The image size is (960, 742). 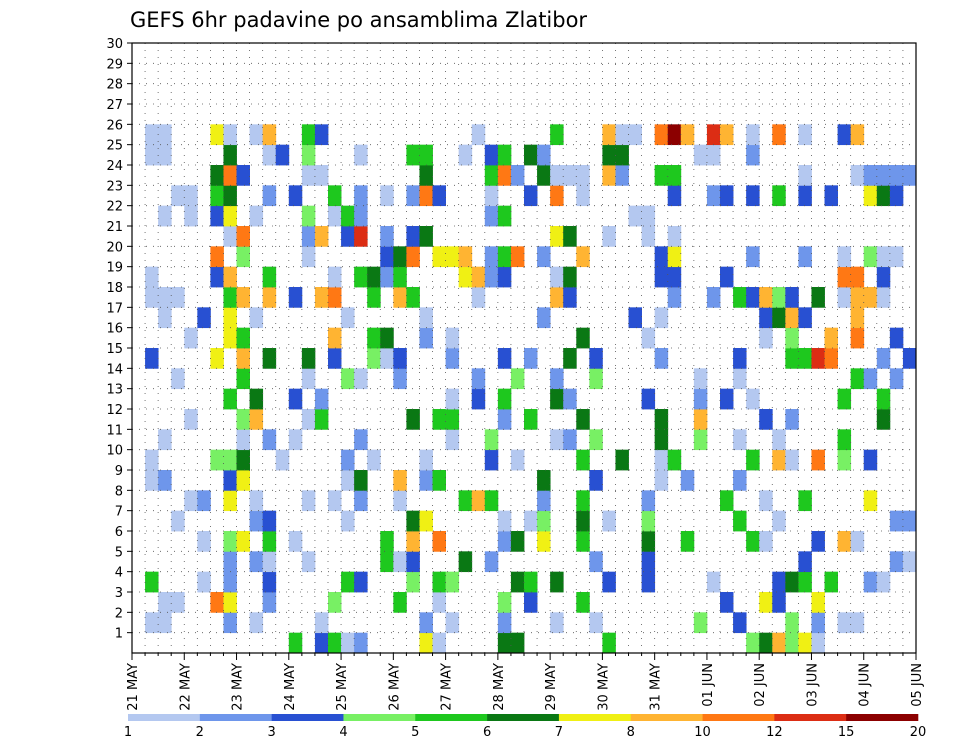 What do you see at coordinates (656, 687) in the screenshot?
I see `x-tick-label: 31 MAY` at bounding box center [656, 687].